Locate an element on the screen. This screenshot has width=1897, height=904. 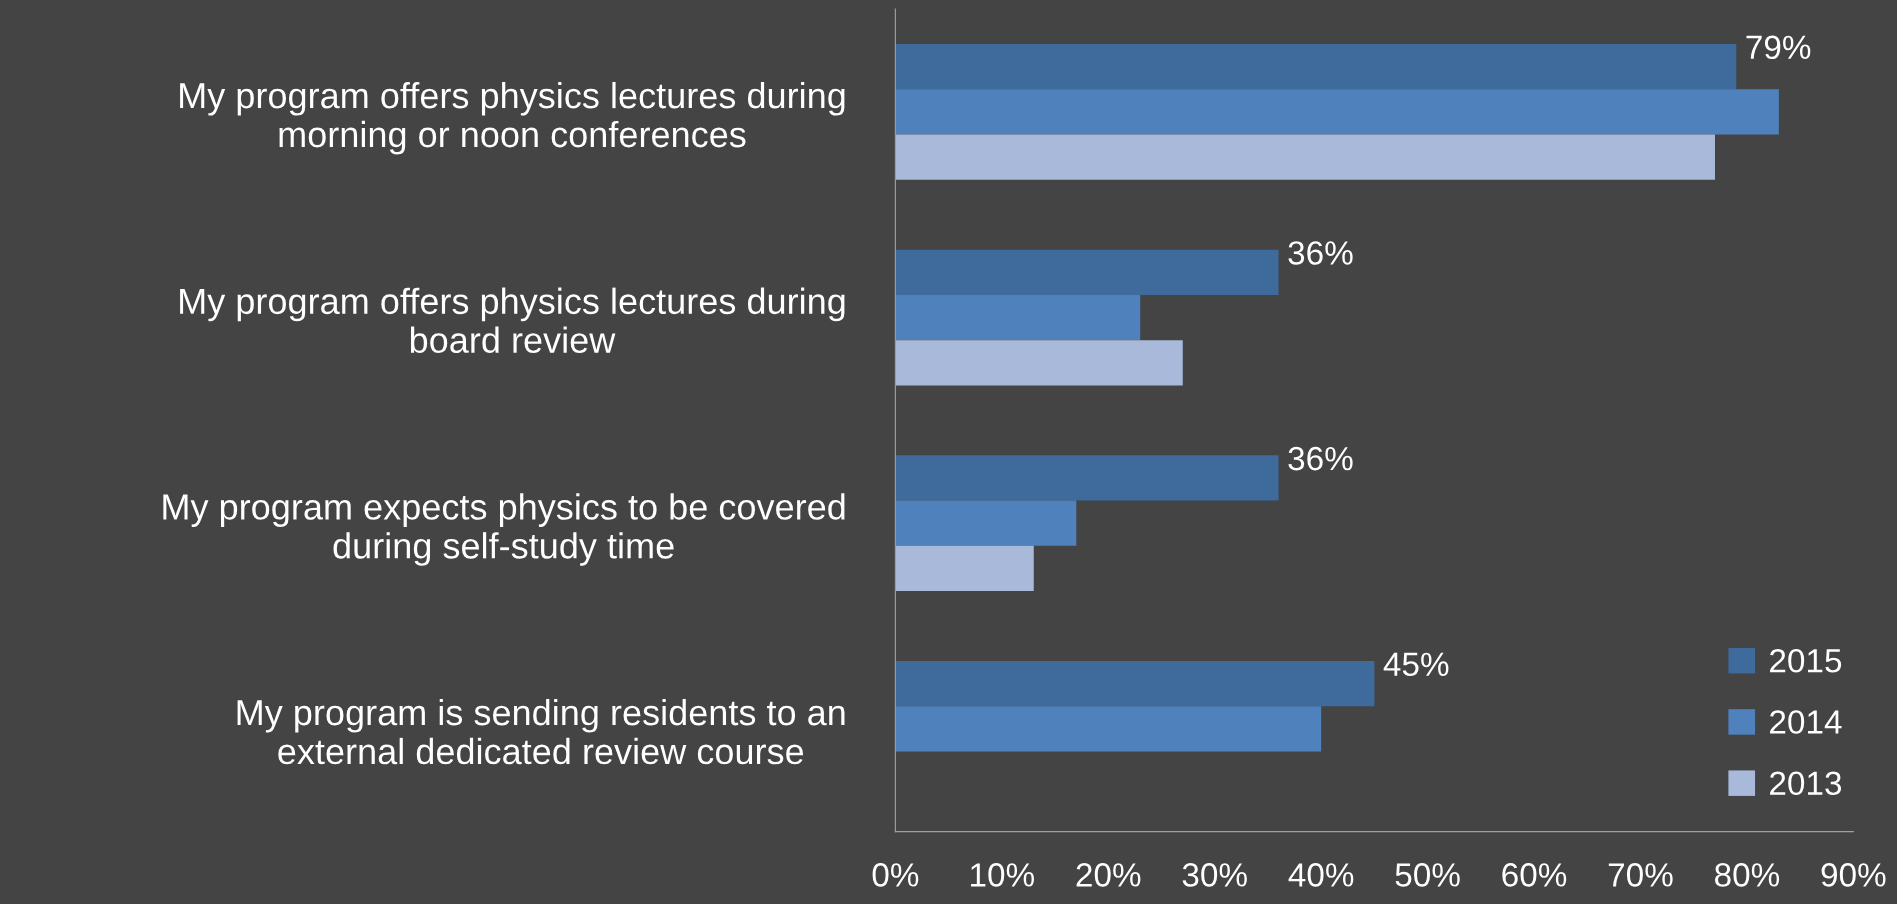
y-tick-label: My program offers physics lectures during board review is located at coordinates (512, 320).